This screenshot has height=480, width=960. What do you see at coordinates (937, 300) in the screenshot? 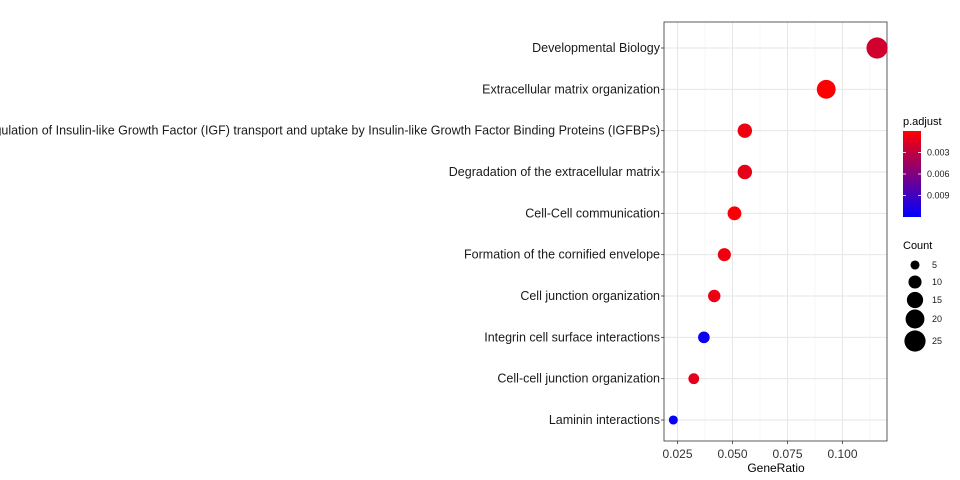
I see `size-legend-label: 15` at bounding box center [937, 300].